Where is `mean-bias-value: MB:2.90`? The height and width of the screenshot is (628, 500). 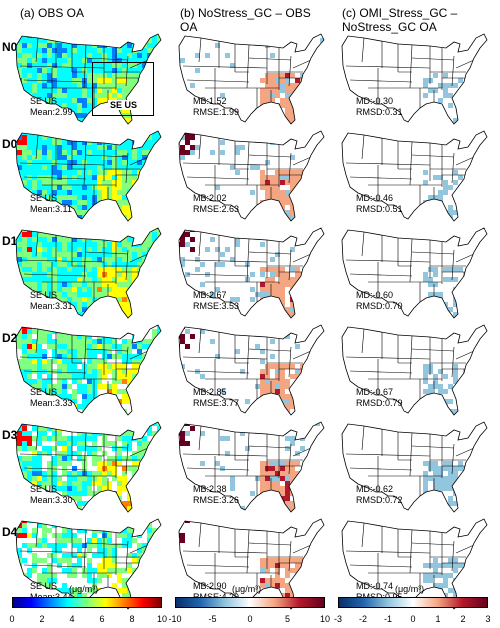
mean-bias-value: MB:2.90 is located at coordinates (210, 586).